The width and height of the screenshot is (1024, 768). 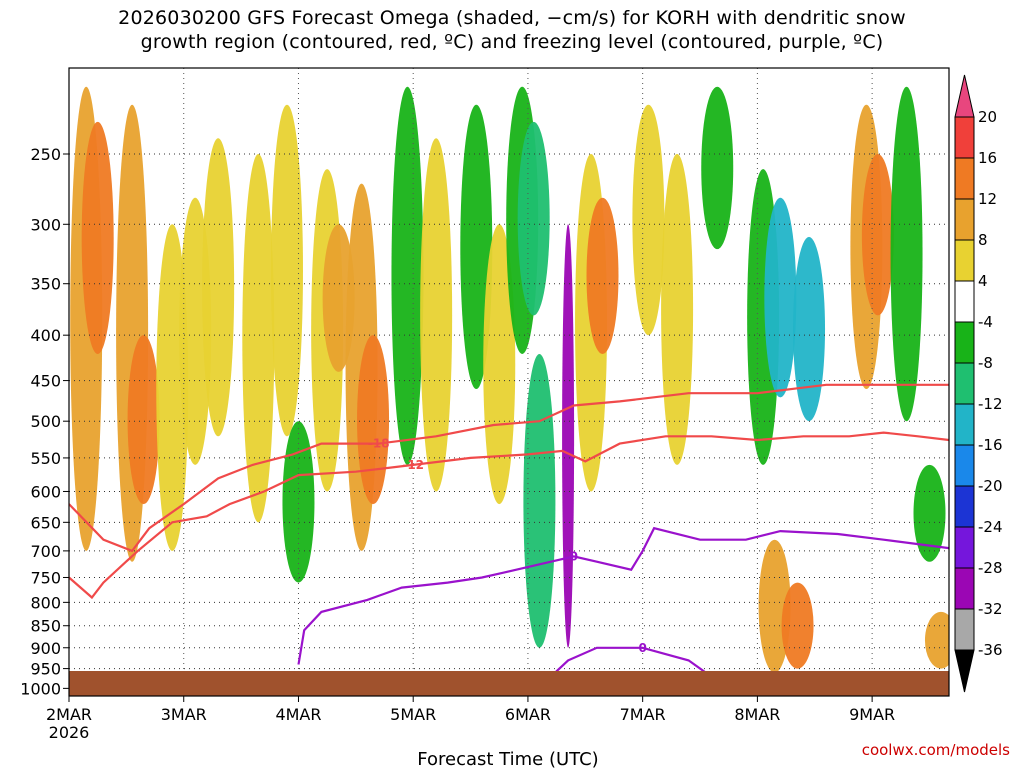 I want to click on dendritic-contour-0-label: -18, so click(x=379, y=444).